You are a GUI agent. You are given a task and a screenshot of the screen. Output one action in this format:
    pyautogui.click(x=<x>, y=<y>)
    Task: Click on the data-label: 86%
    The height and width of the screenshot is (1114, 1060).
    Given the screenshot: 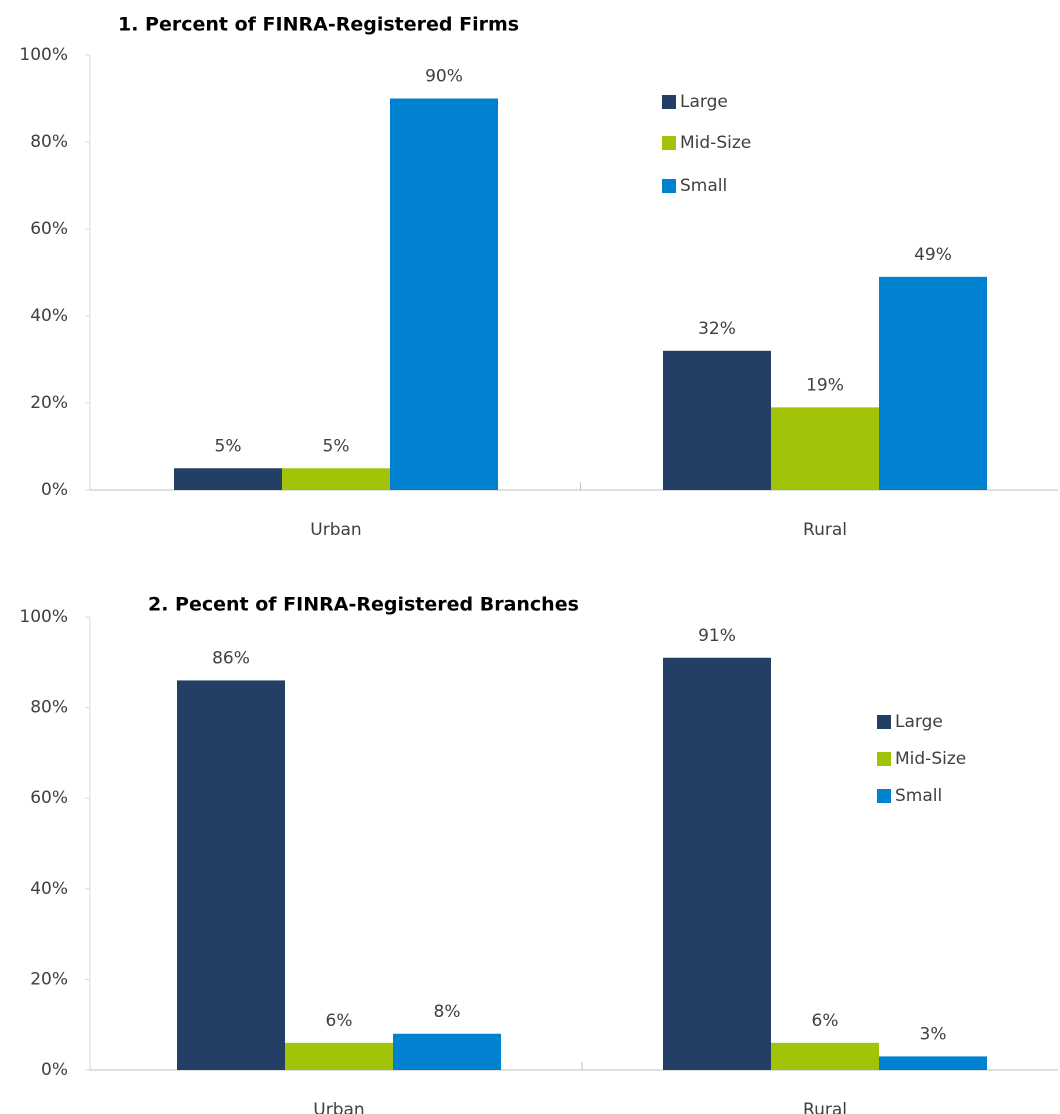 What is the action you would take?
    pyautogui.click(x=231, y=658)
    